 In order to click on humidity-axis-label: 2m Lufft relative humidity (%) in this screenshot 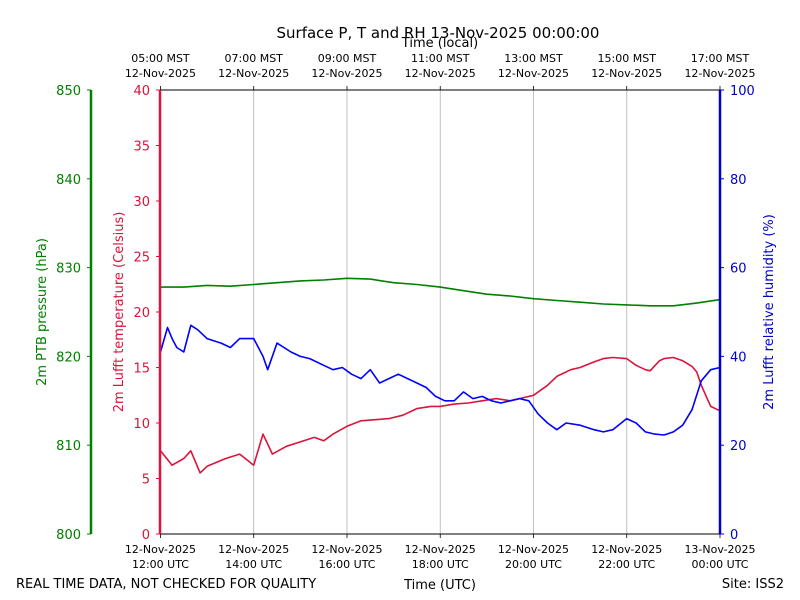, I will do `click(769, 312)`.